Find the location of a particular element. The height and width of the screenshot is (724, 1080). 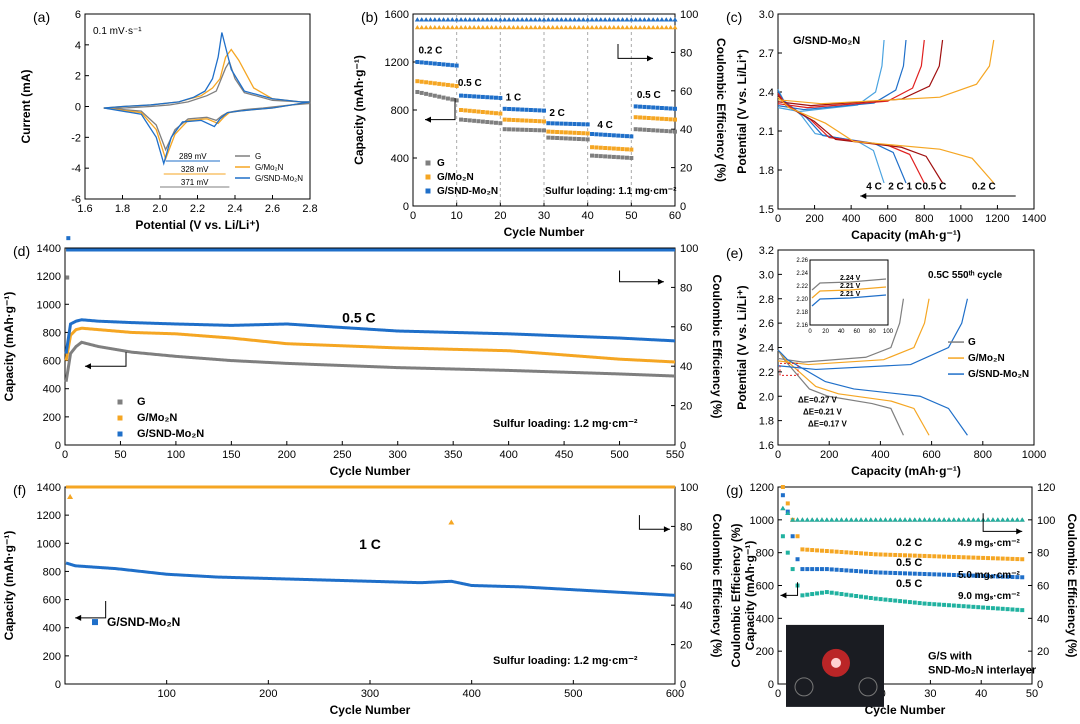

x-tick-label: 1400 is located at coordinates (1034, 219).